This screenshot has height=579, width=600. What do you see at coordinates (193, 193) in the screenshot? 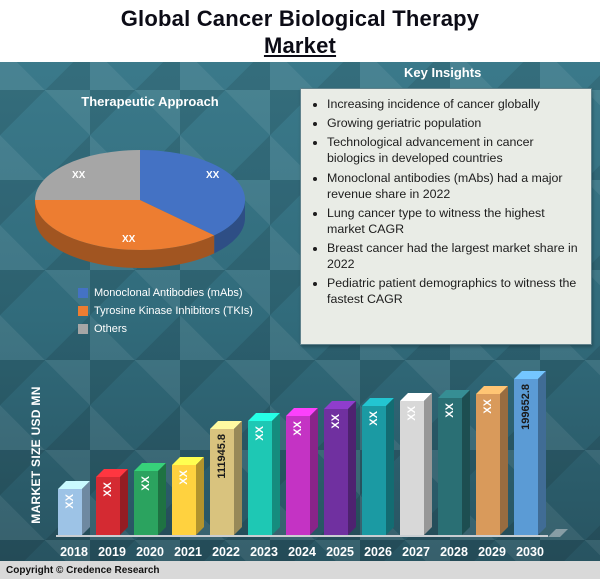
I see `pie-slice-mabs` at bounding box center [193, 193].